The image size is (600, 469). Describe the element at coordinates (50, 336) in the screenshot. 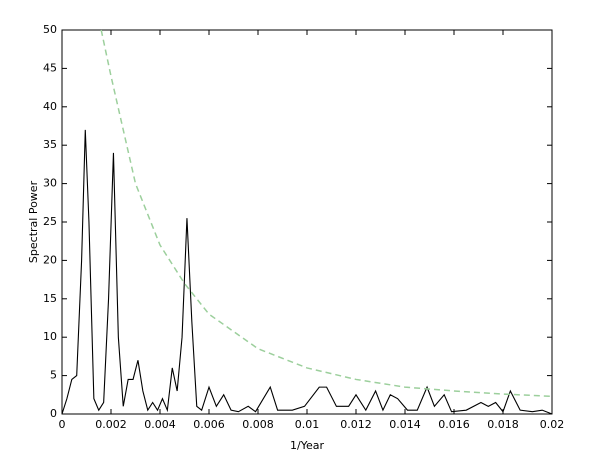

I see `y-tick-label: 10` at that location.